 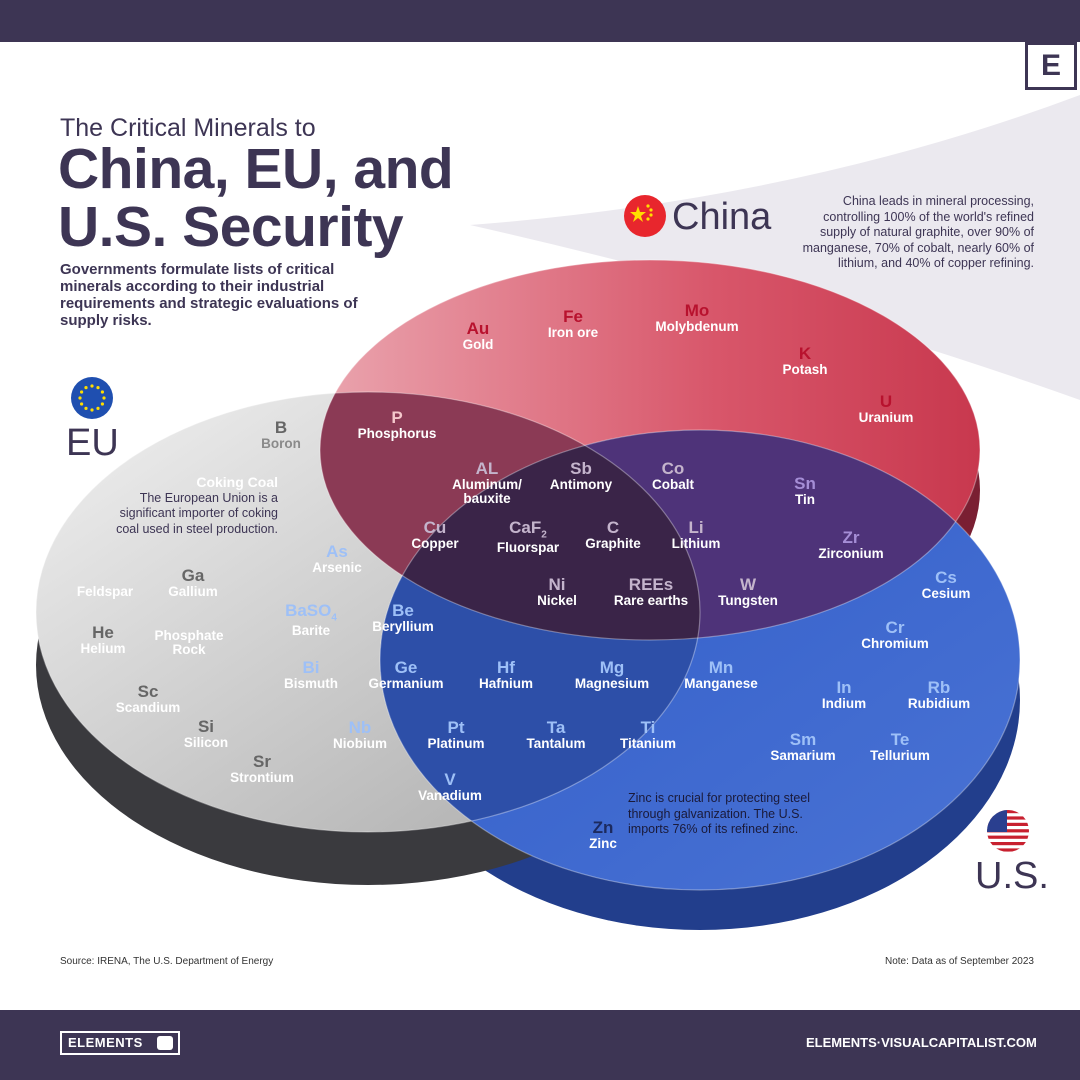 What do you see at coordinates (231, 227) in the screenshot?
I see `title-line-2: U.S. Security` at bounding box center [231, 227].